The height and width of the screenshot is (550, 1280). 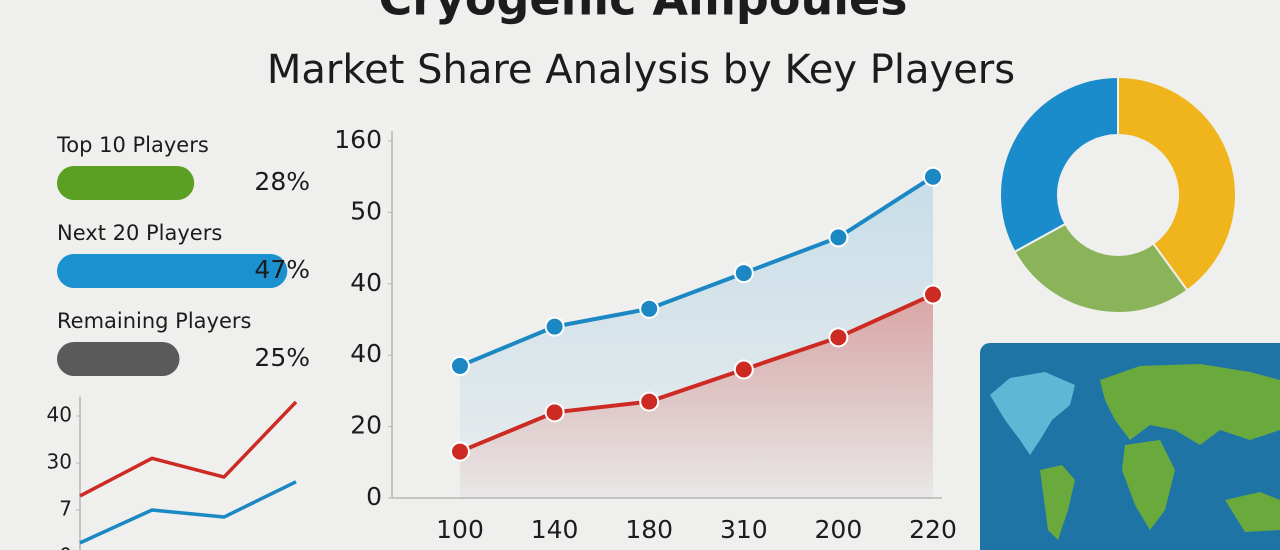 What do you see at coordinates (744, 529) in the screenshot?
I see `x-tick-label: 310` at bounding box center [744, 529].